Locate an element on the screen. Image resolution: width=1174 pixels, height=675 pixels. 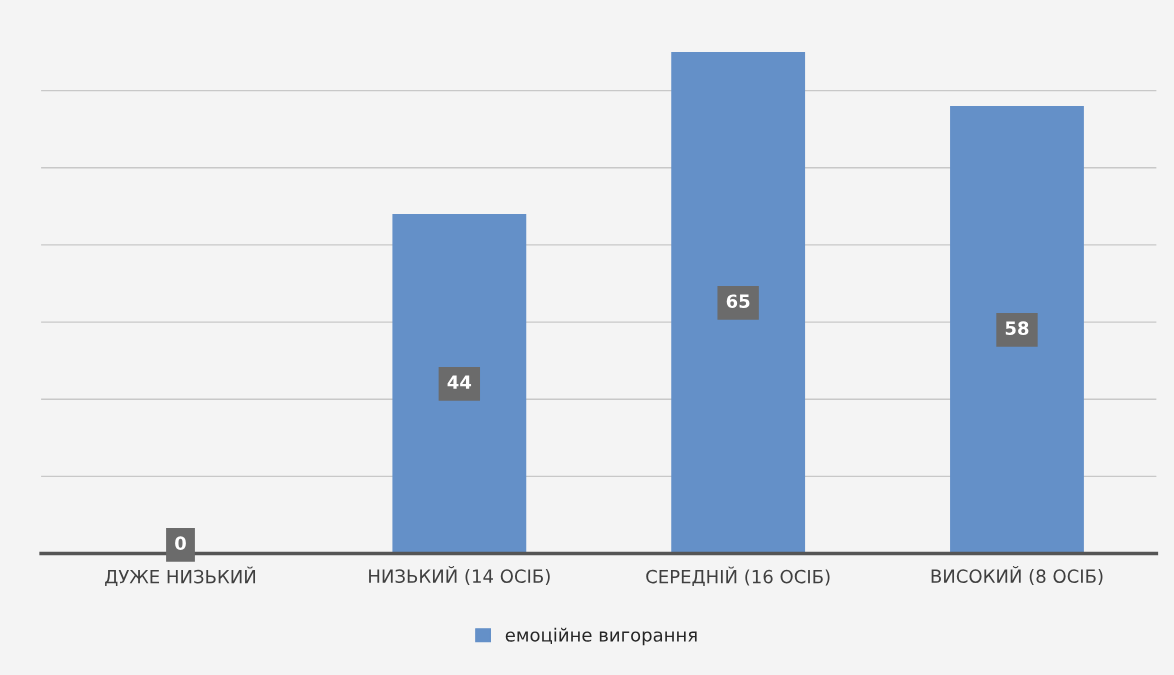
data-label: 44 is located at coordinates (459, 382).